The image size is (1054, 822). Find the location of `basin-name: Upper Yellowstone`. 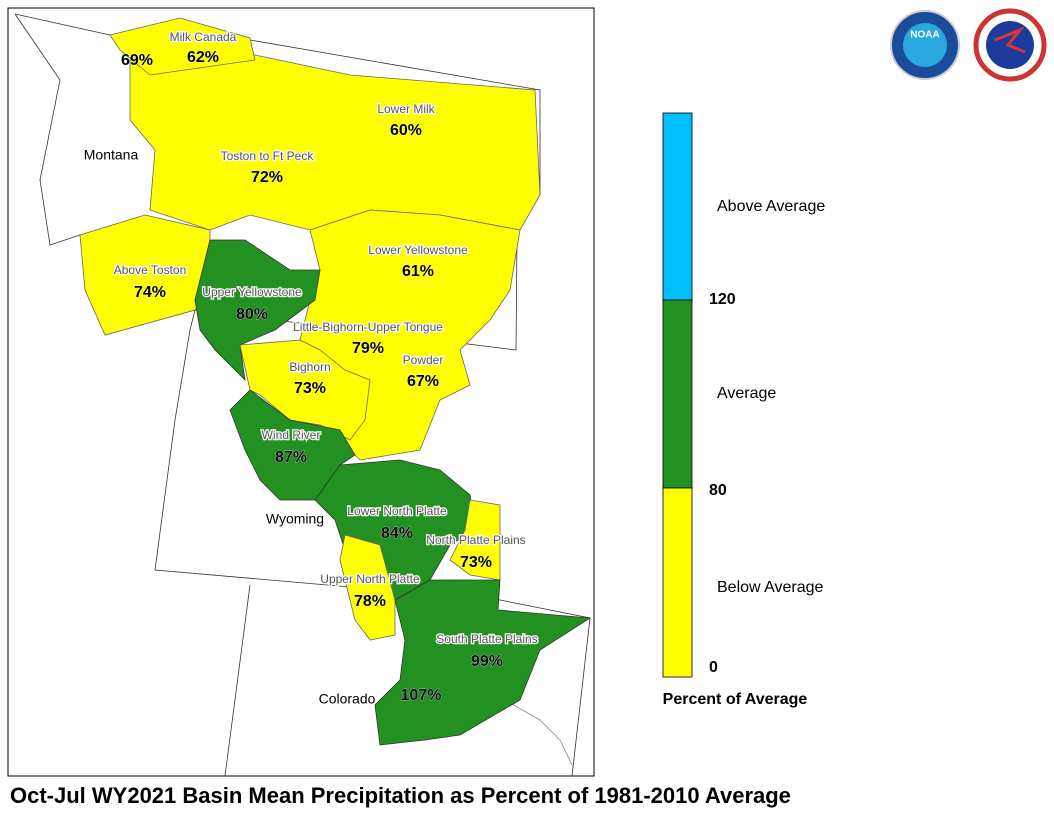

basin-name: Upper Yellowstone is located at coordinates (252, 292).